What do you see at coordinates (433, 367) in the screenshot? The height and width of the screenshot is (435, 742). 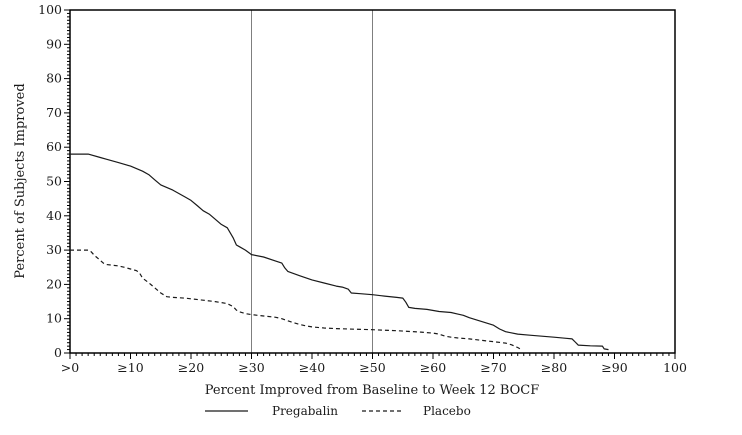 I see `x-tick-label: ≥60` at bounding box center [433, 367].